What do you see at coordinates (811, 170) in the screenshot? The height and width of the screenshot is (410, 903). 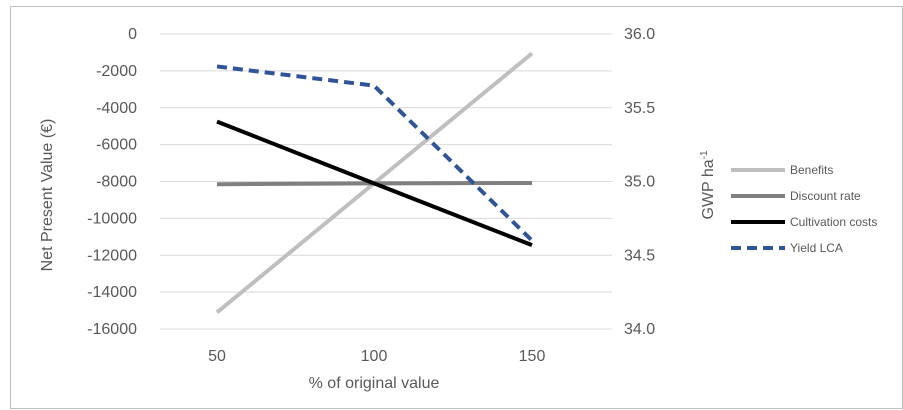 I see `legend-label: Benefits` at bounding box center [811, 170].